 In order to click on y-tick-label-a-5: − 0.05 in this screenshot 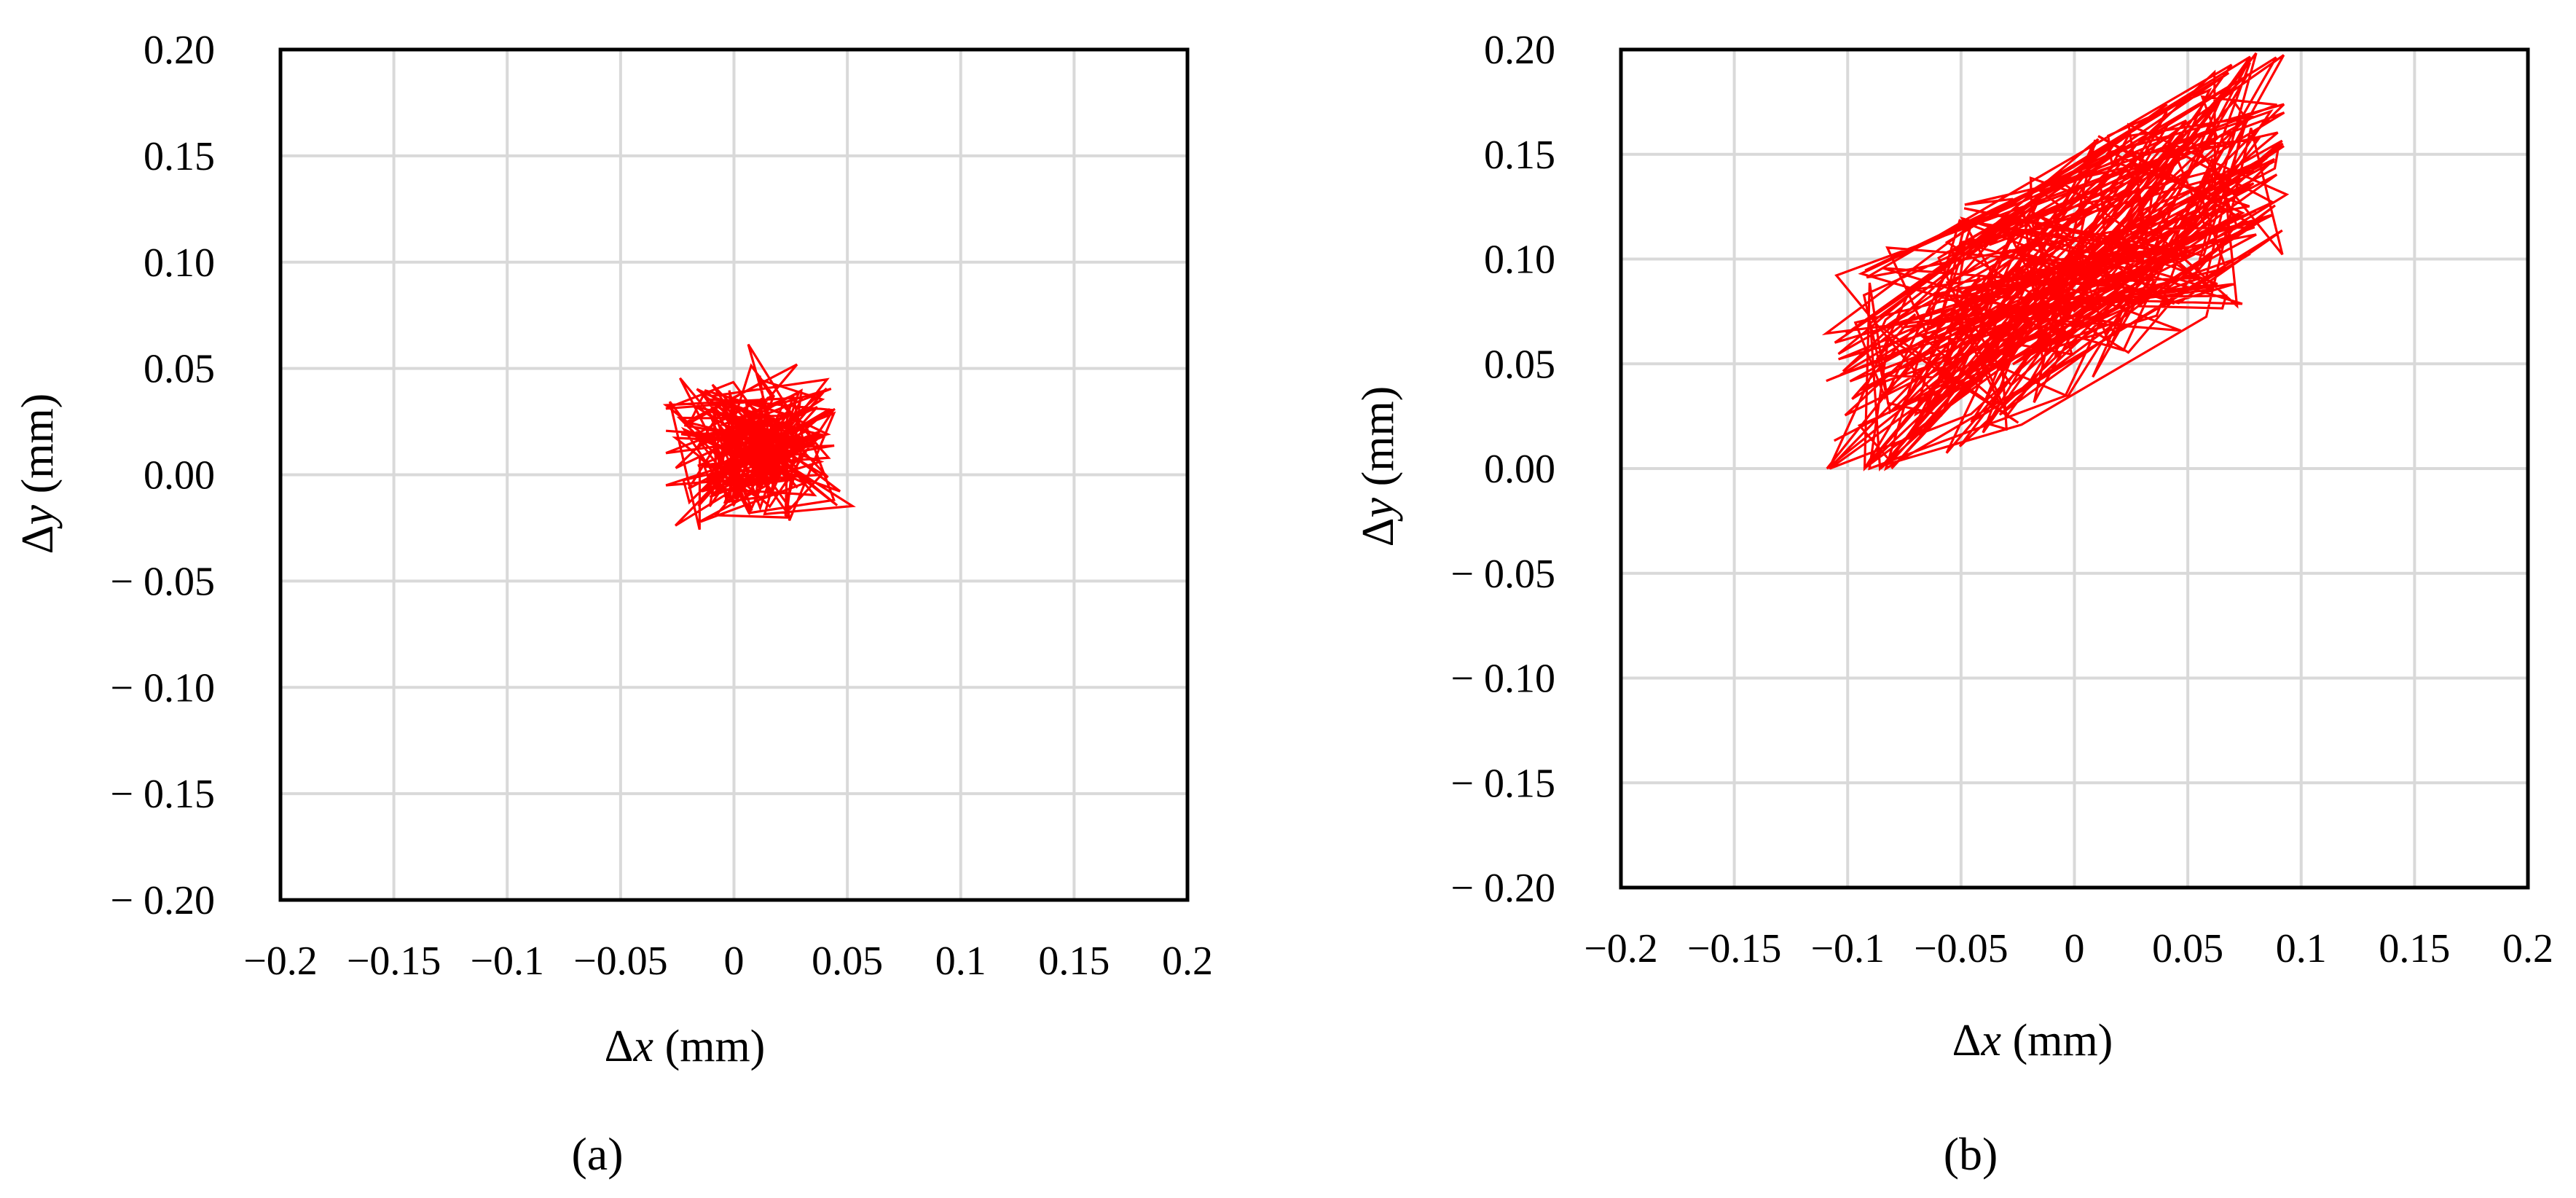, I will do `click(162, 582)`.